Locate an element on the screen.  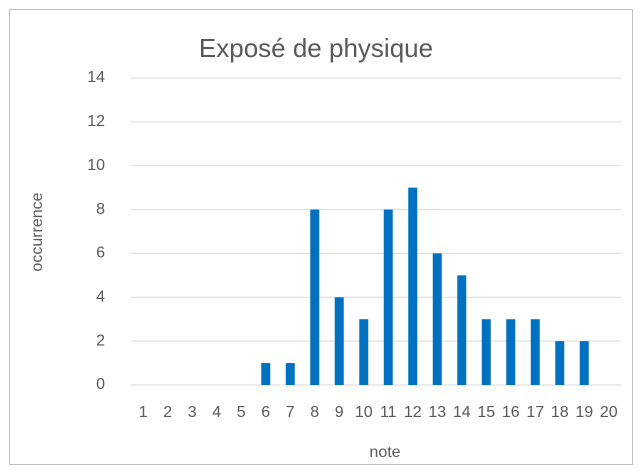
y-tick-label: 6 is located at coordinates (100, 253).